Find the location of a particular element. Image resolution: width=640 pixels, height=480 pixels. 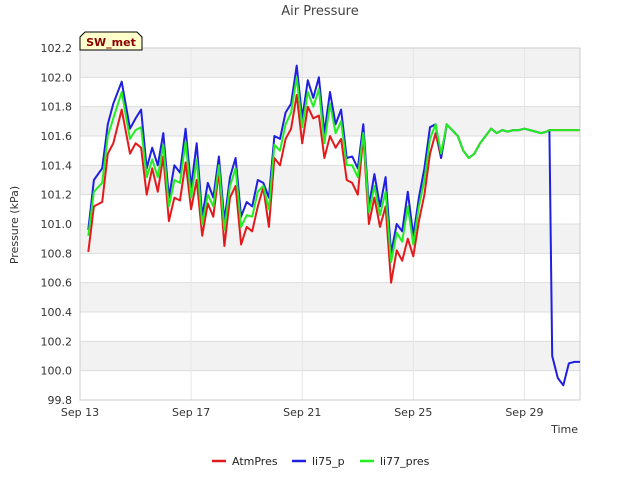

y-axis-title: Pressure (kPa) is located at coordinates (14, 225).